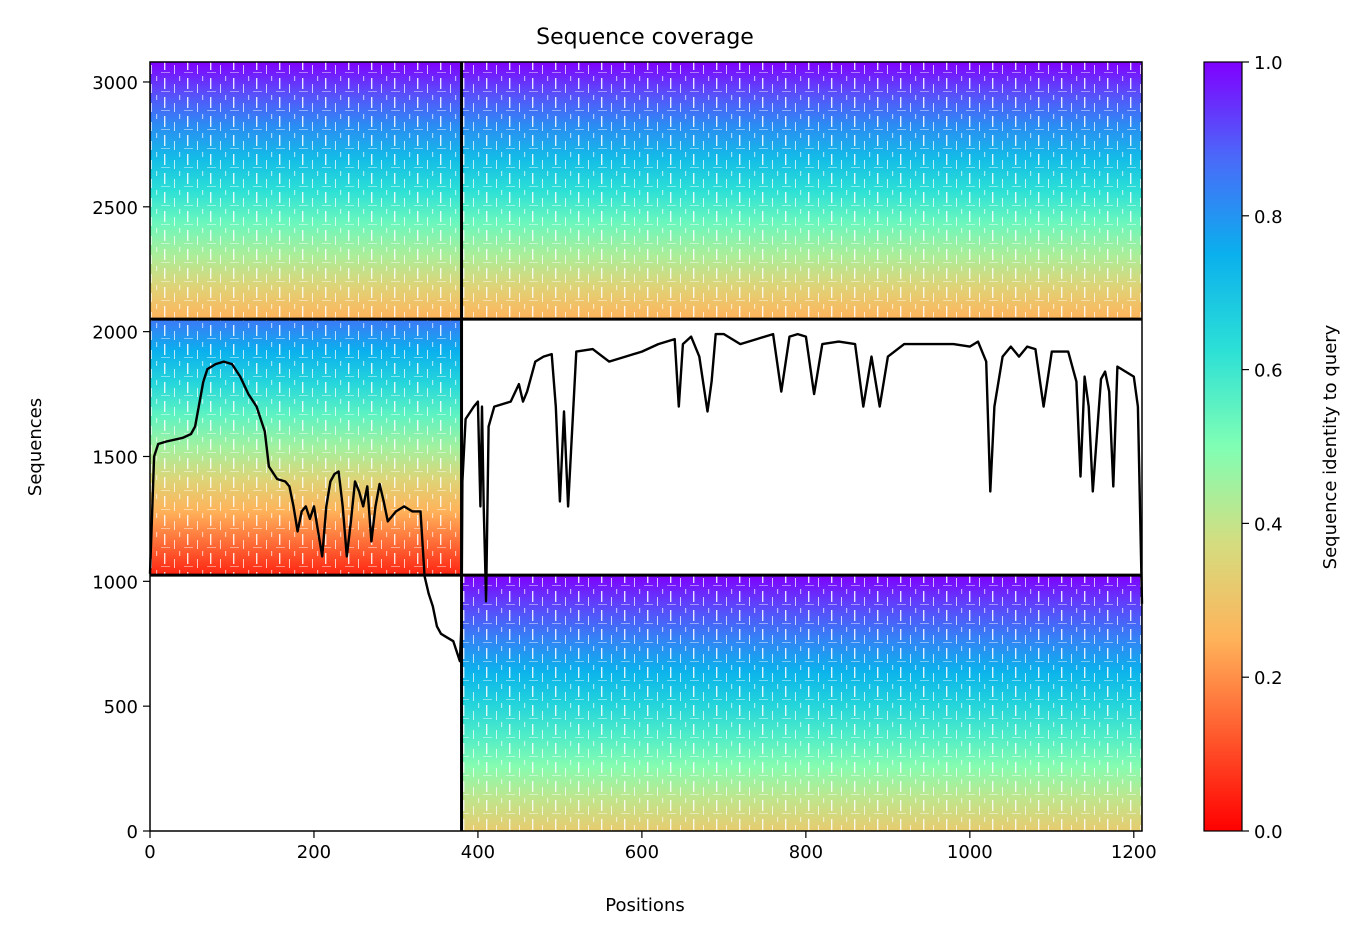 The height and width of the screenshot is (939, 1364). What do you see at coordinates (115, 208) in the screenshot?
I see `y-tick-label-2500: 2500` at bounding box center [115, 208].